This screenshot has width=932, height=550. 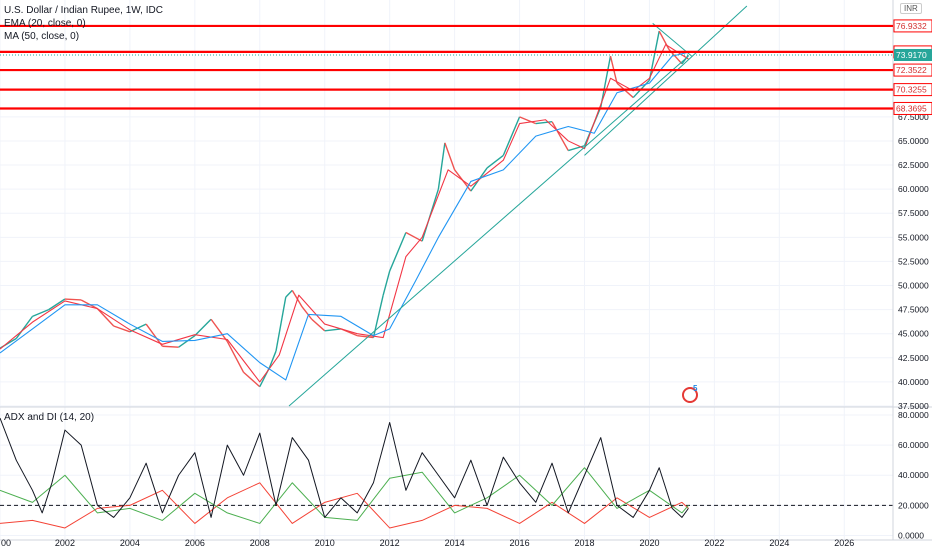 What do you see at coordinates (913, 237) in the screenshot?
I see `y-tick-label: 55.0000` at bounding box center [913, 237].